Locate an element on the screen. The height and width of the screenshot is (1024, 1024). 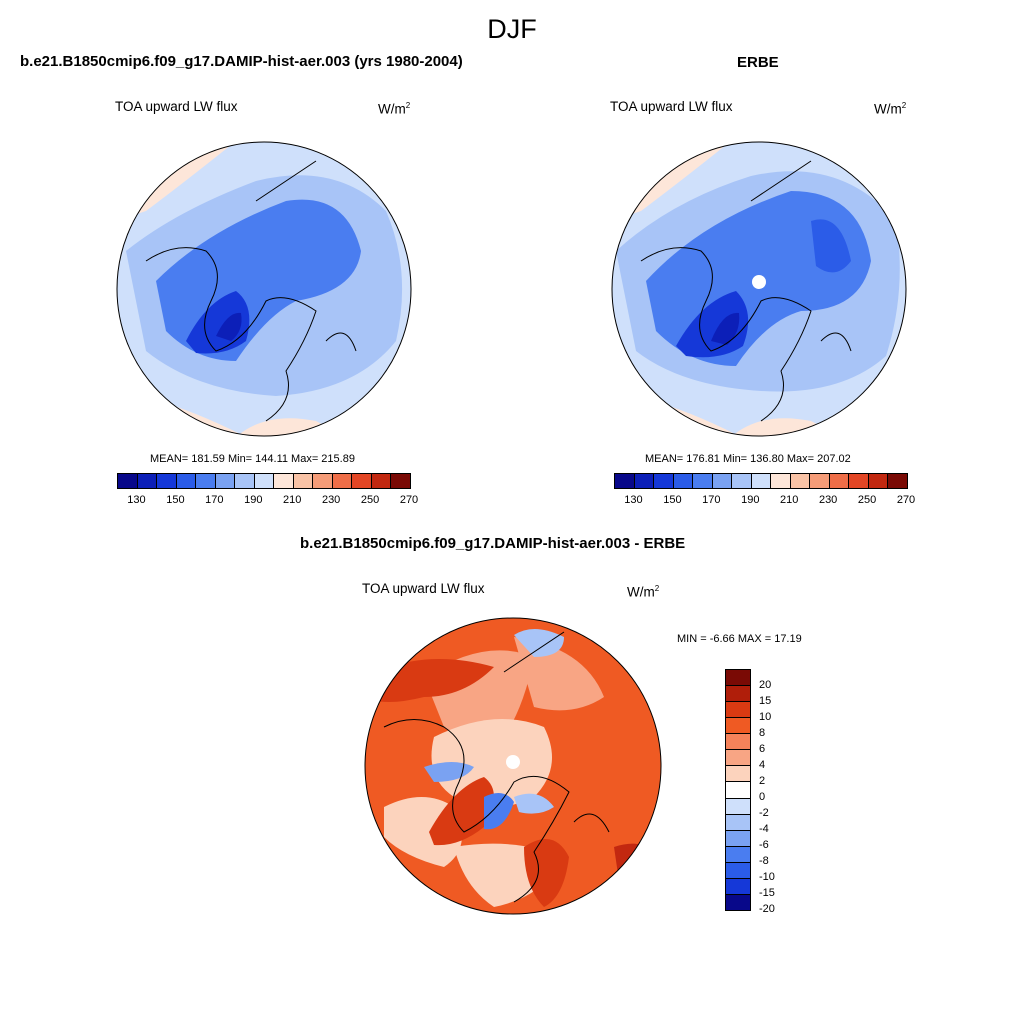
obs-polar-map is located at coordinates (759, 289).